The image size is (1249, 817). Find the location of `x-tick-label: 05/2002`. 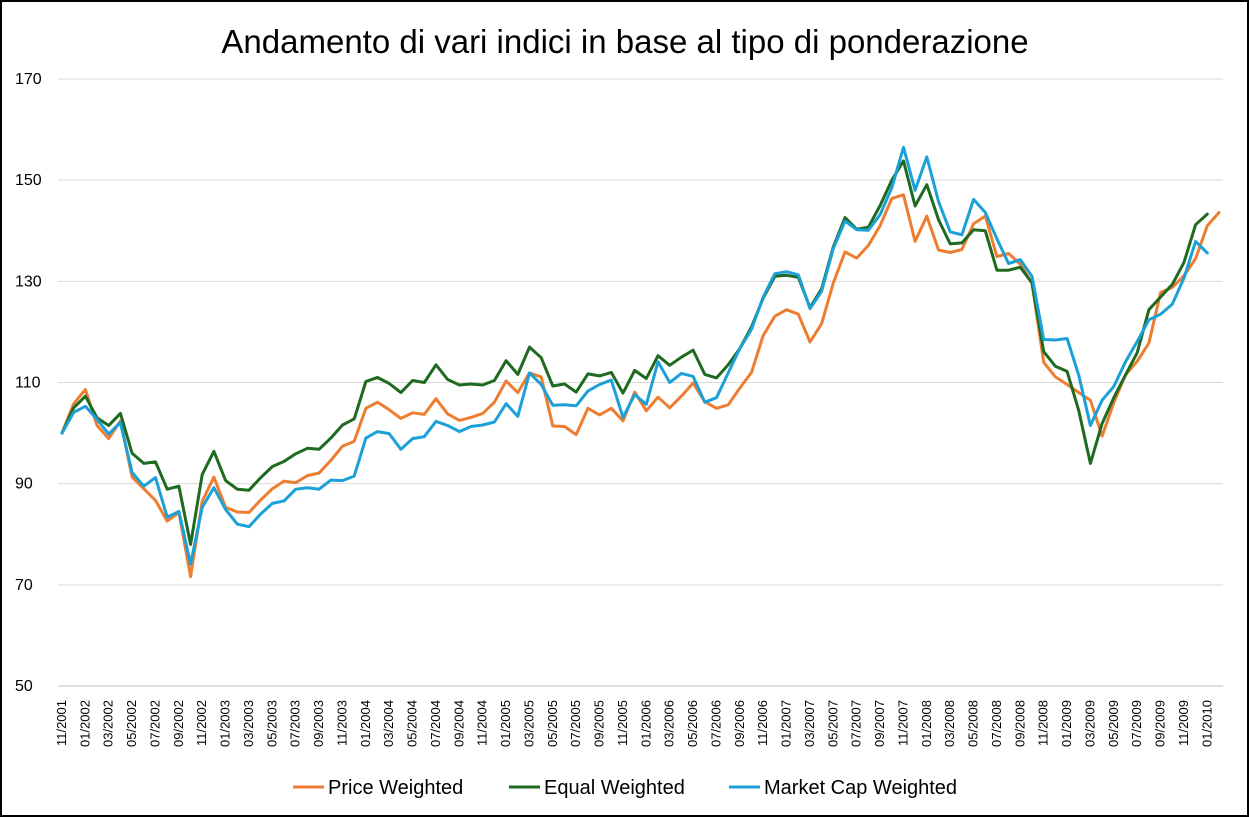

x-tick-label: 05/2002 is located at coordinates (131, 723).